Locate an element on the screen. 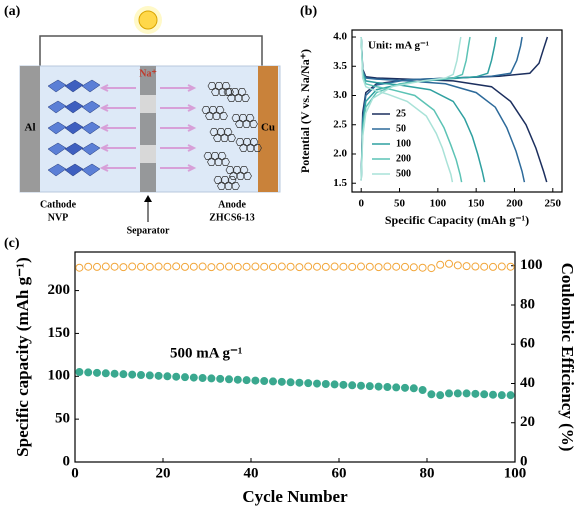 The image size is (580, 511). y-axis-label: Potential (V vs. Na/Na⁺) is located at coordinates (305, 111).